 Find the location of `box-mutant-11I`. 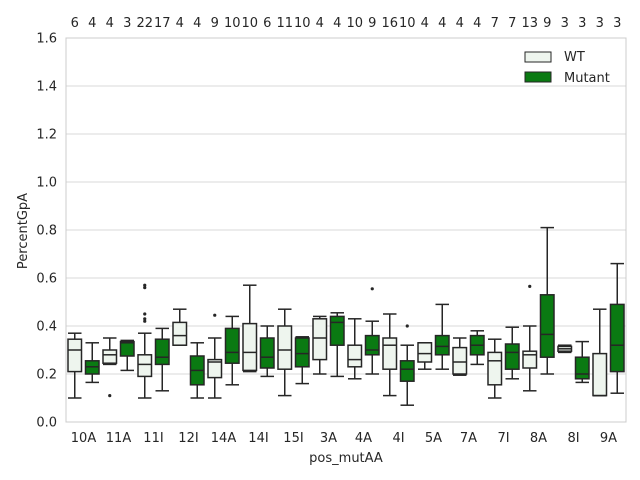

box-mutant-11I is located at coordinates (162, 359).